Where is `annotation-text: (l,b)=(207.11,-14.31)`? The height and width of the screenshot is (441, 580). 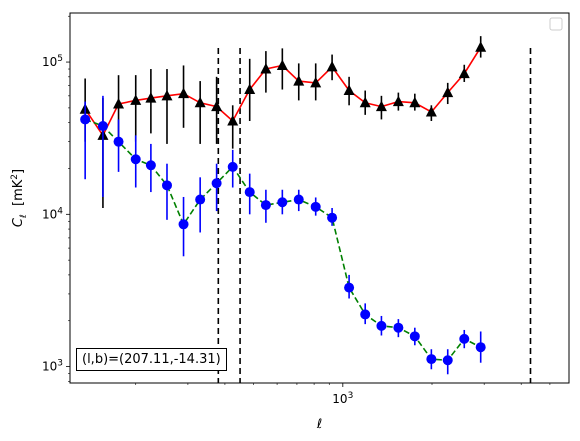 annotation-text: (l,b)=(207.11,-14.31) is located at coordinates (151, 359).